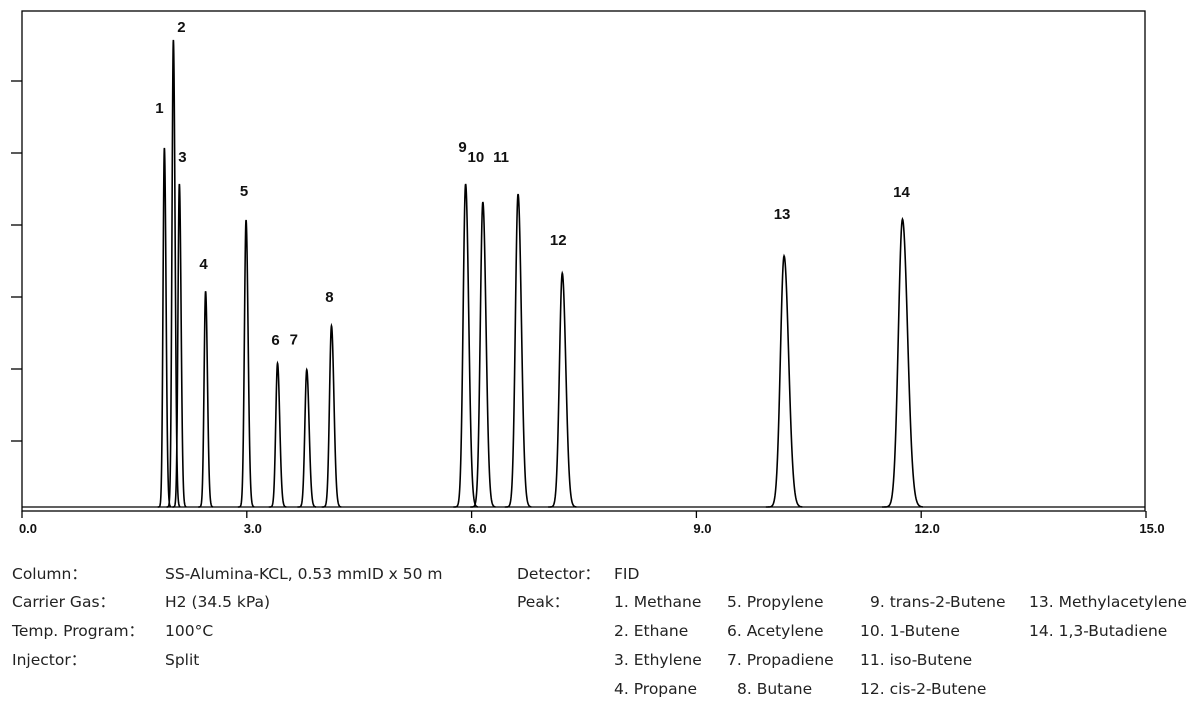 This screenshot has height=708, width=1200. I want to click on peak-label: 14, so click(901, 192).